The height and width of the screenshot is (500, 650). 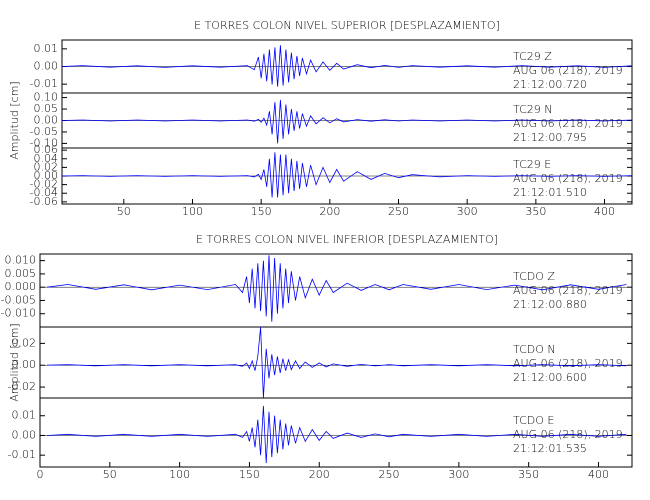 I want to click on station-label: TC29 Z, so click(x=532, y=56).